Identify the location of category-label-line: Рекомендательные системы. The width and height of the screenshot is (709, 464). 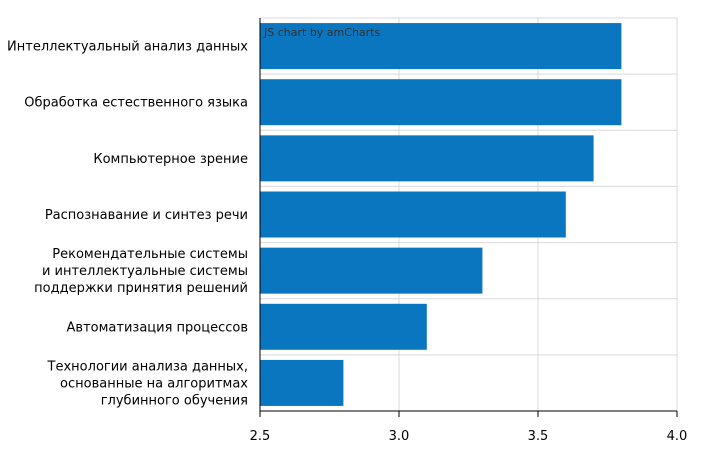
(150, 254).